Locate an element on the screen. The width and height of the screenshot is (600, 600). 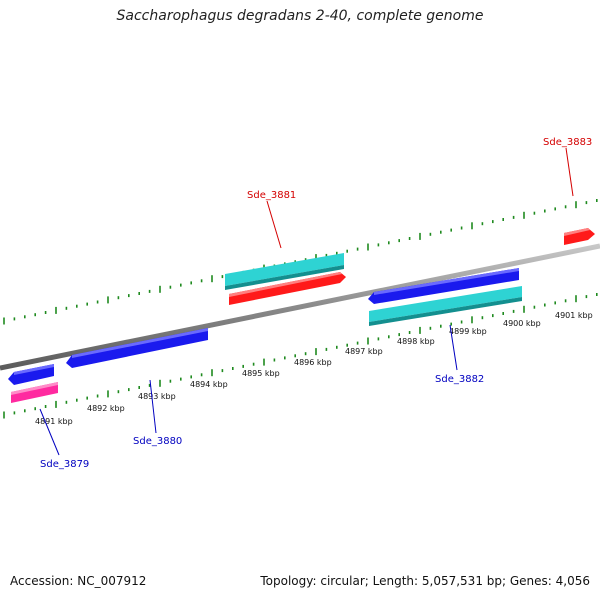
ruler-label: 4895 kbp is located at coordinates (261, 373).